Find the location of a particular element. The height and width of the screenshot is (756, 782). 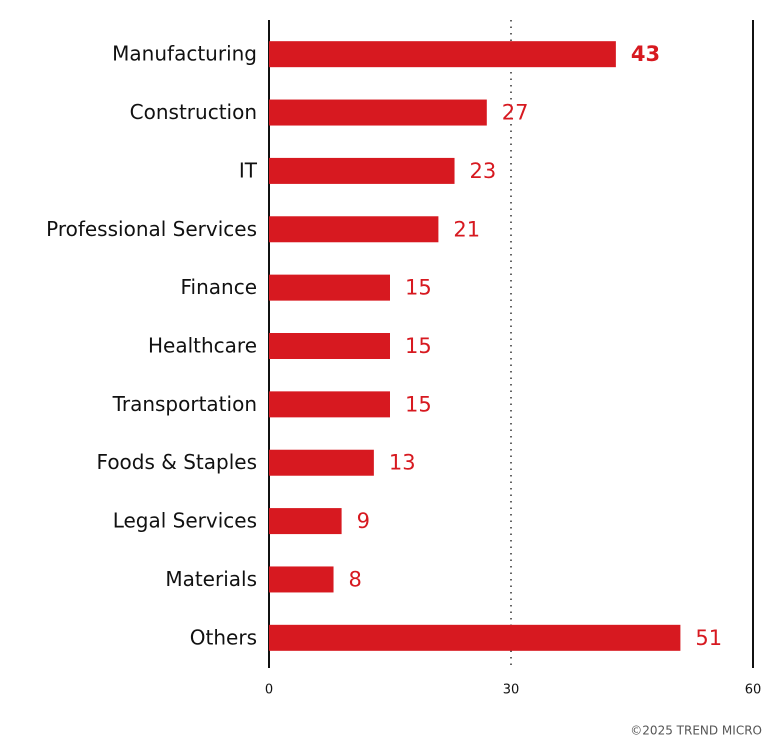

value-label: 23 is located at coordinates (483, 171).